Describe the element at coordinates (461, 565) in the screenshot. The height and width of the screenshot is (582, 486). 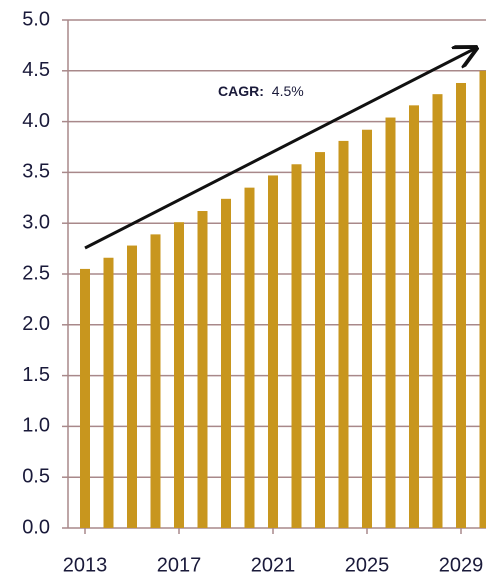
I see `x-tick-label: 2029` at that location.